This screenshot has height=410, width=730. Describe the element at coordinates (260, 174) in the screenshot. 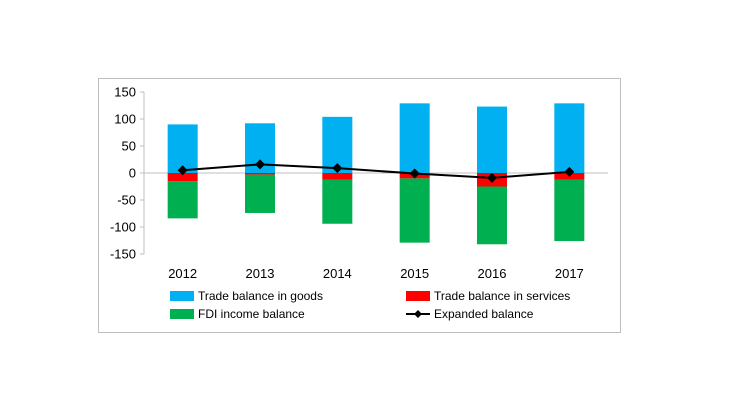

I see `bar-trade-balance-in-services-2013` at that location.